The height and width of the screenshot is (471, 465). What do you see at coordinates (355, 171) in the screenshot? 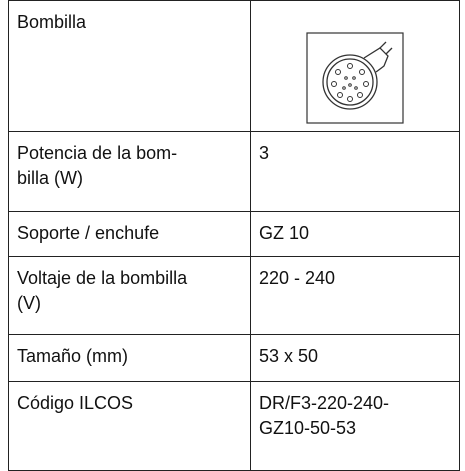
I see `table-cell: 3` at bounding box center [355, 171].